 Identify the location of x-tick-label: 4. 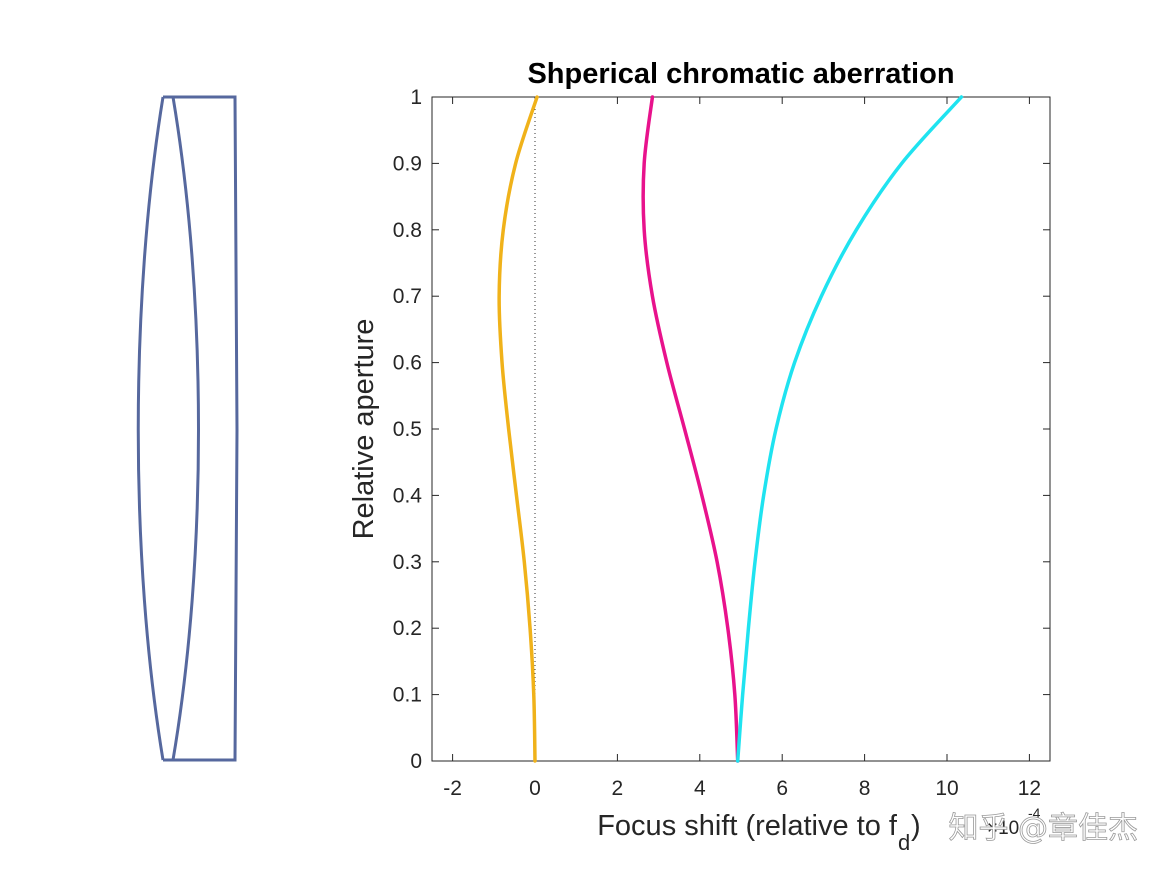
(700, 788).